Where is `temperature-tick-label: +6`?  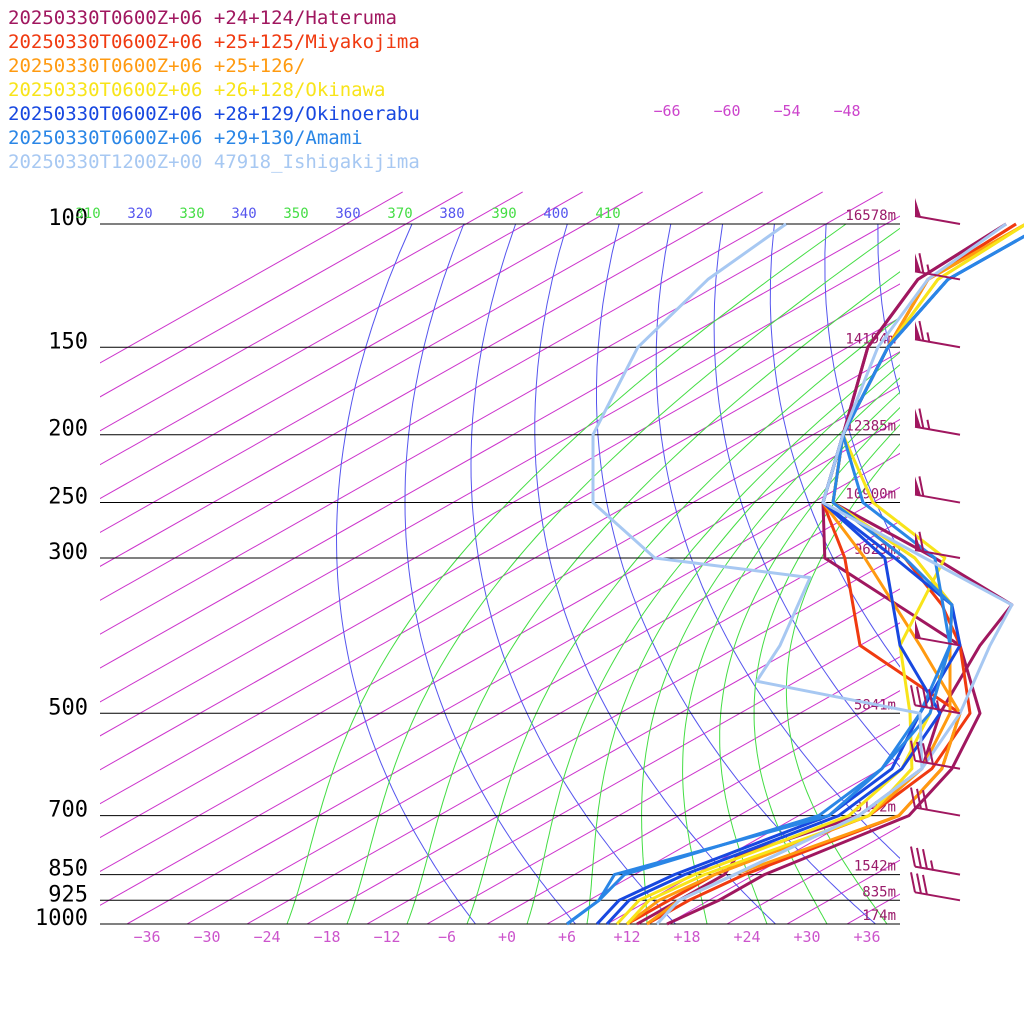 temperature-tick-label: +6 is located at coordinates (567, 937).